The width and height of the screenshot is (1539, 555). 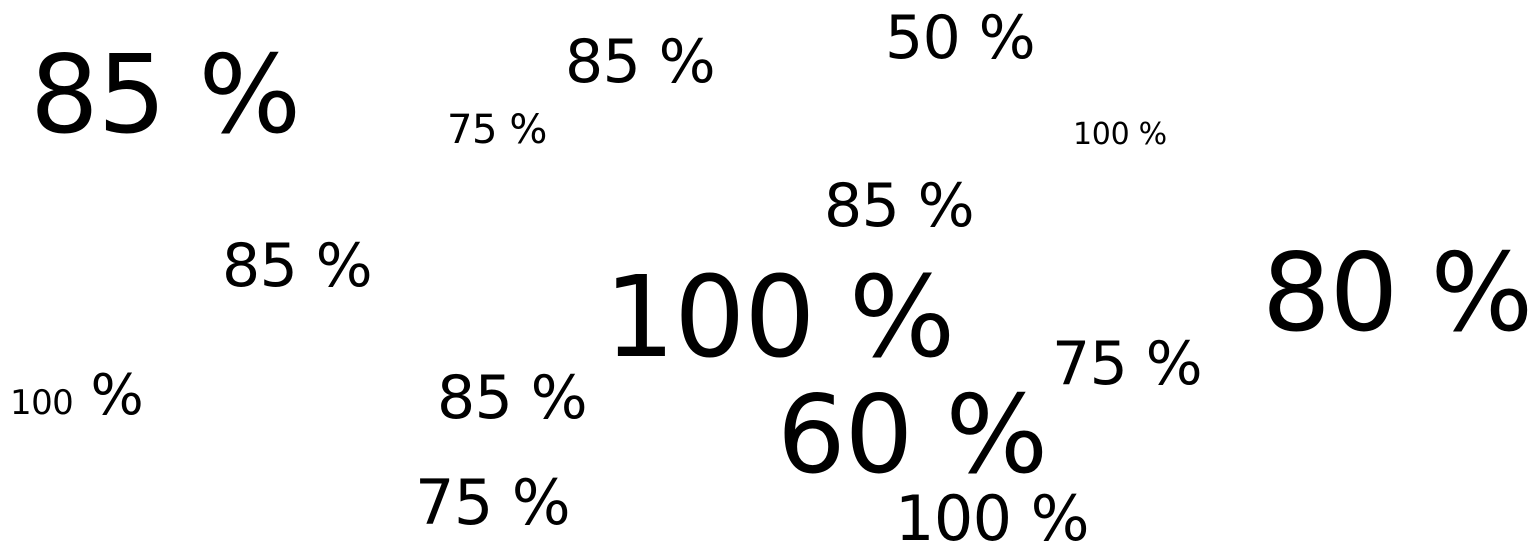 I want to click on word-50-percent: 50 %, so click(x=960, y=38).